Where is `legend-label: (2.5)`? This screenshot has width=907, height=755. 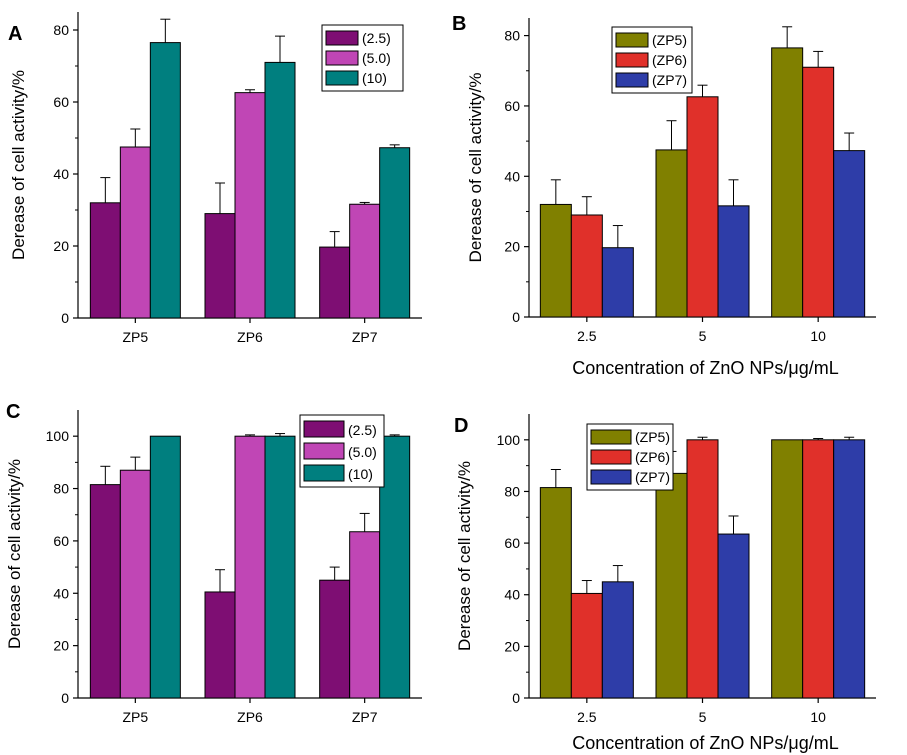 legend-label: (2.5) is located at coordinates (376, 38).